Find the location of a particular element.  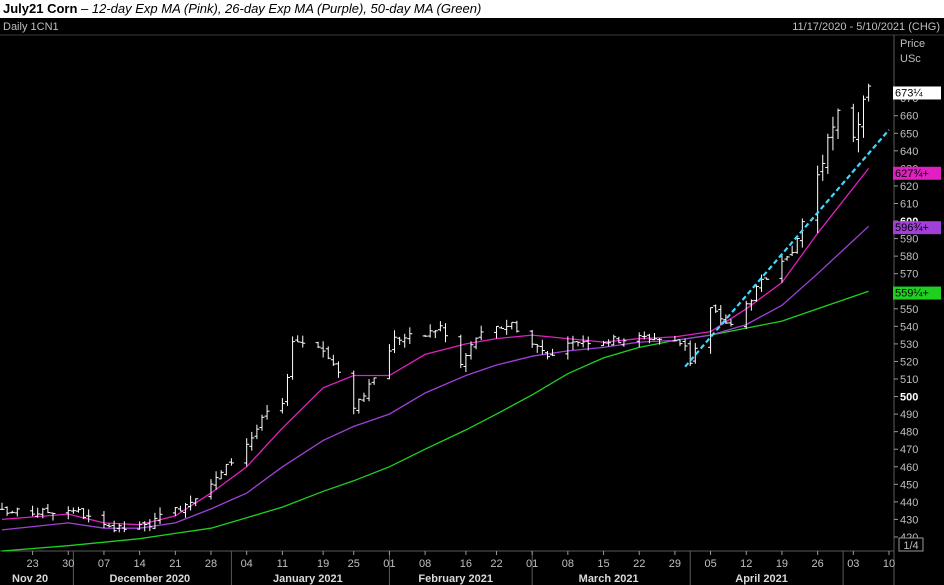

price-tick-label: 500 is located at coordinates (909, 398).